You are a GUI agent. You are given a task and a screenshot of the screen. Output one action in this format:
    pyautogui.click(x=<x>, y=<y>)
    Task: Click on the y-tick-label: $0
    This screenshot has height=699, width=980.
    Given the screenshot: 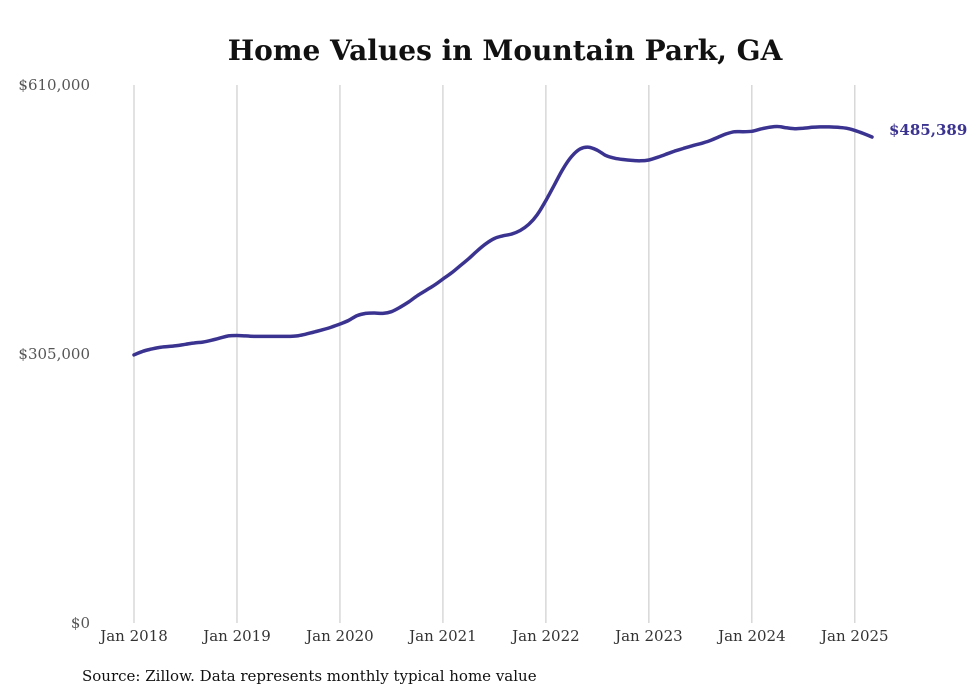 What is the action you would take?
    pyautogui.click(x=80, y=623)
    